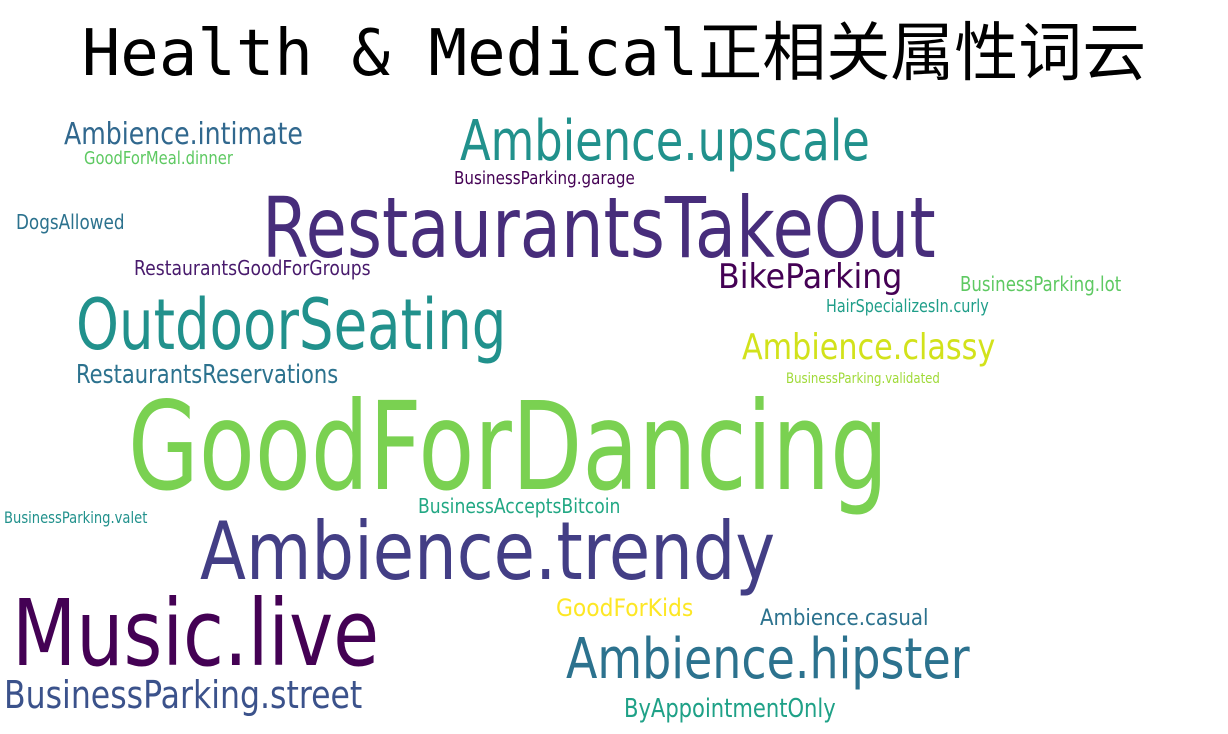 Image resolution: width=1228 pixels, height=734 pixels. I want to click on word-music-live: Music.live, so click(196, 633).